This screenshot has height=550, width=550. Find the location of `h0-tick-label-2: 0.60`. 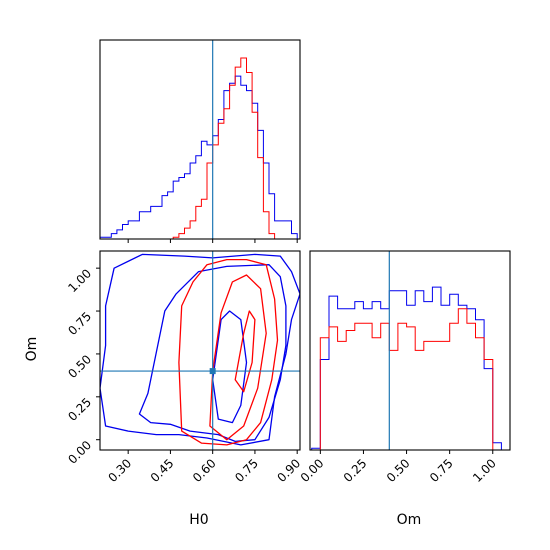

h0-tick-label-2: 0.60 is located at coordinates (204, 470).